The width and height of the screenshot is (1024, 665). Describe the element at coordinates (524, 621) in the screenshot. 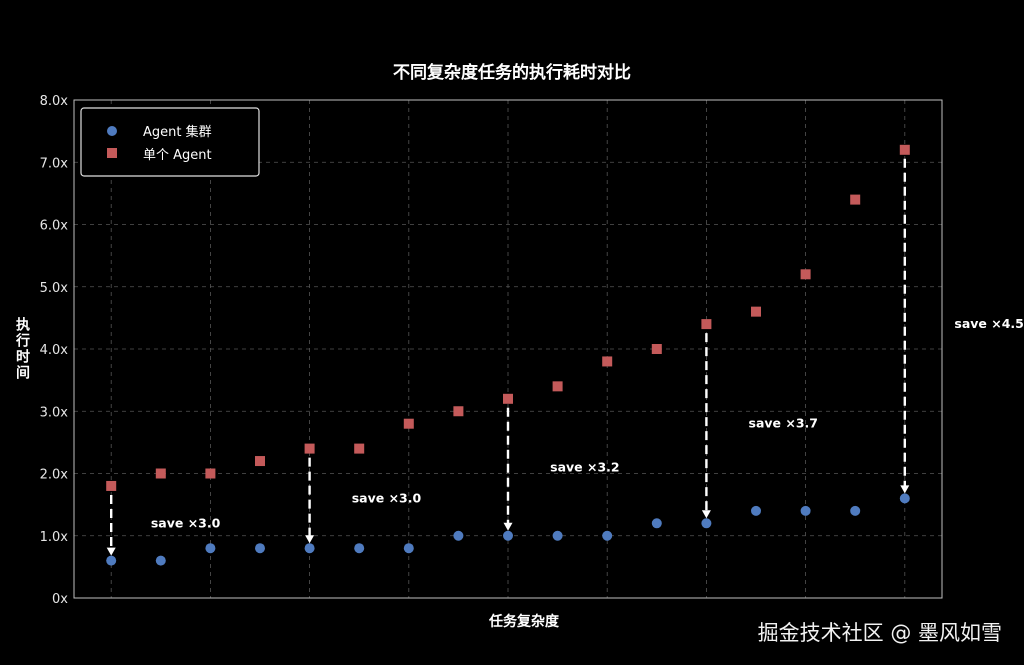

I see `x-axis-label: 任务复杂度` at that location.